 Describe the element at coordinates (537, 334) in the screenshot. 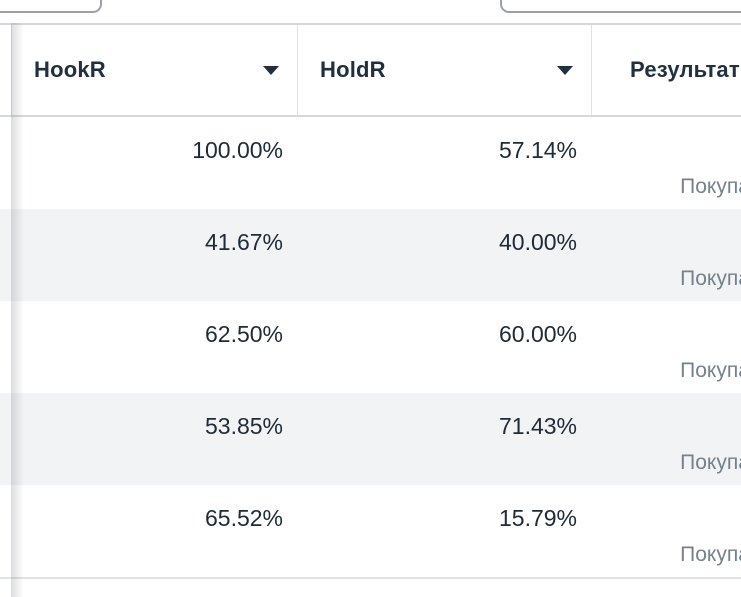

I see `holdr-value: 60.00%` at that location.